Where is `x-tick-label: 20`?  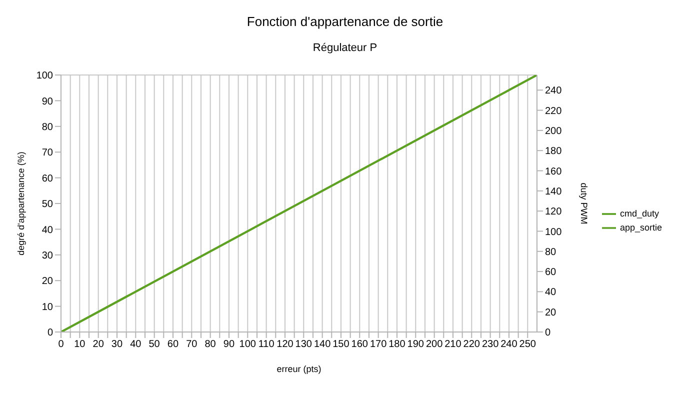 x-tick-label: 20 is located at coordinates (98, 344).